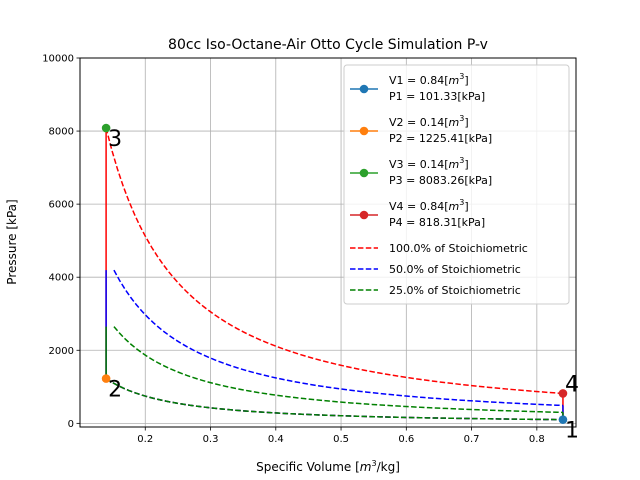 The image size is (640, 480). Describe the element at coordinates (455, 269) in the screenshot. I see `legend-series-name: 50.0% of Stoichiometric` at that location.